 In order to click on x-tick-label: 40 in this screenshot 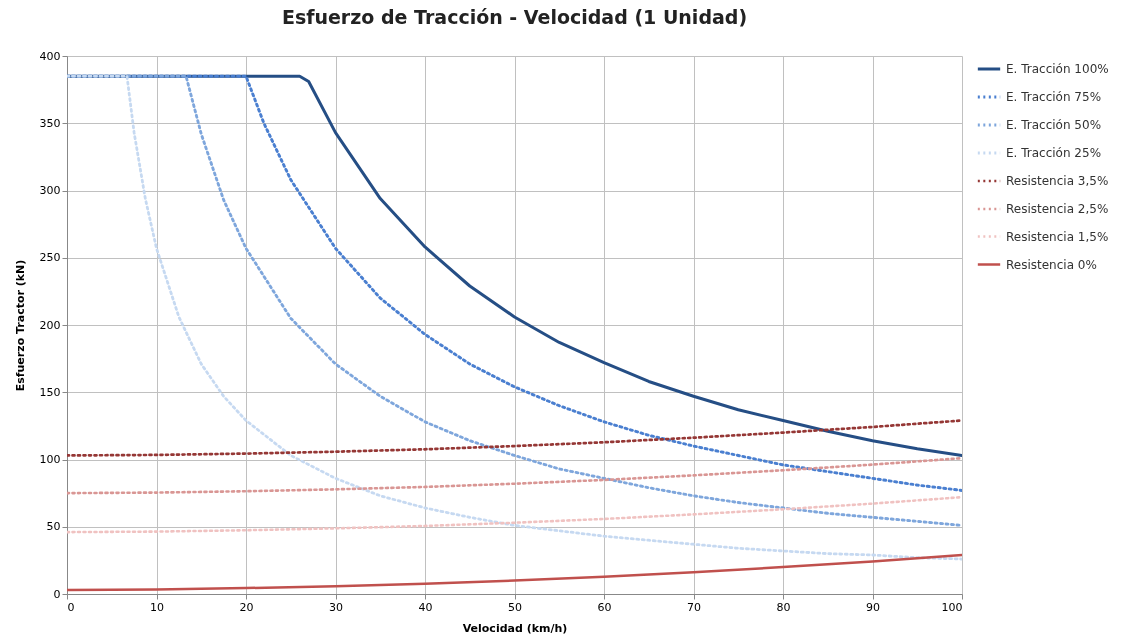, I will do `click(425, 607)`.